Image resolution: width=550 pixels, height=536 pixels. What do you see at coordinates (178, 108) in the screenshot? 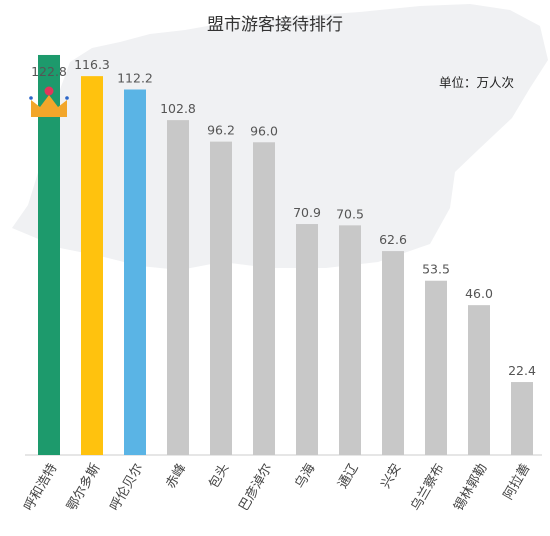
I see `value-label-4: 102.8` at bounding box center [178, 108].